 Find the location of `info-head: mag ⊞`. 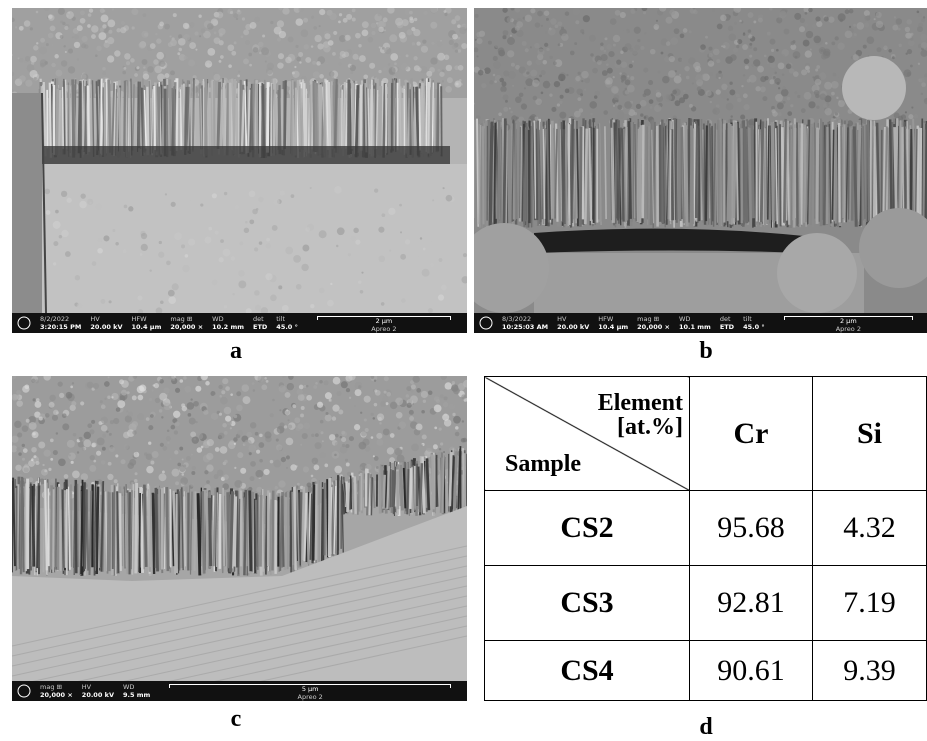

info-head: mag ⊞ is located at coordinates (56, 687).